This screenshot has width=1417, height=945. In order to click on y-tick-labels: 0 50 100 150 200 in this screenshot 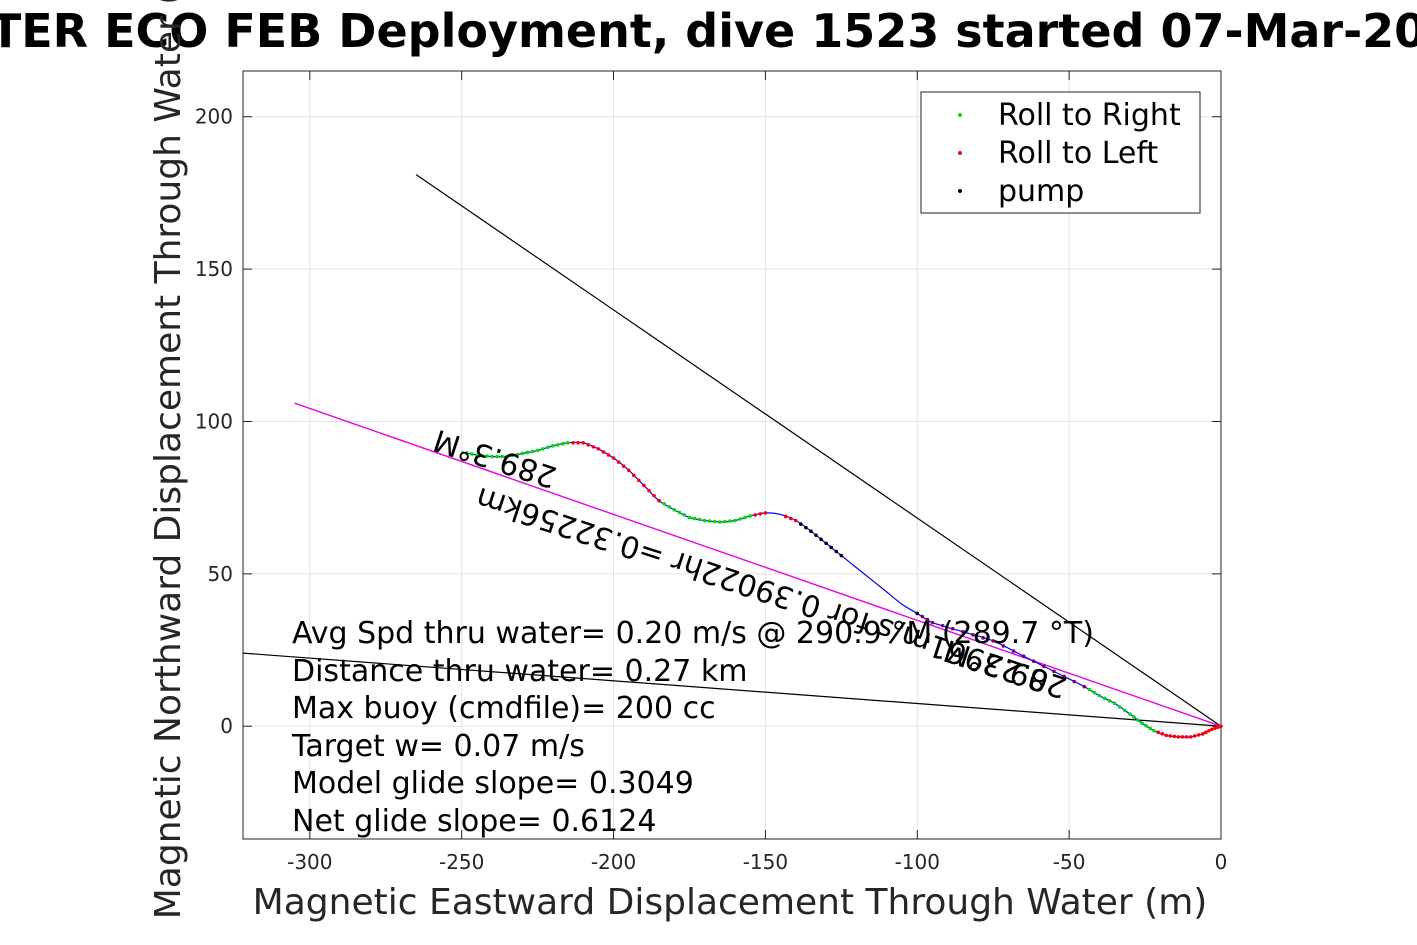, I will do `click(214, 422)`.